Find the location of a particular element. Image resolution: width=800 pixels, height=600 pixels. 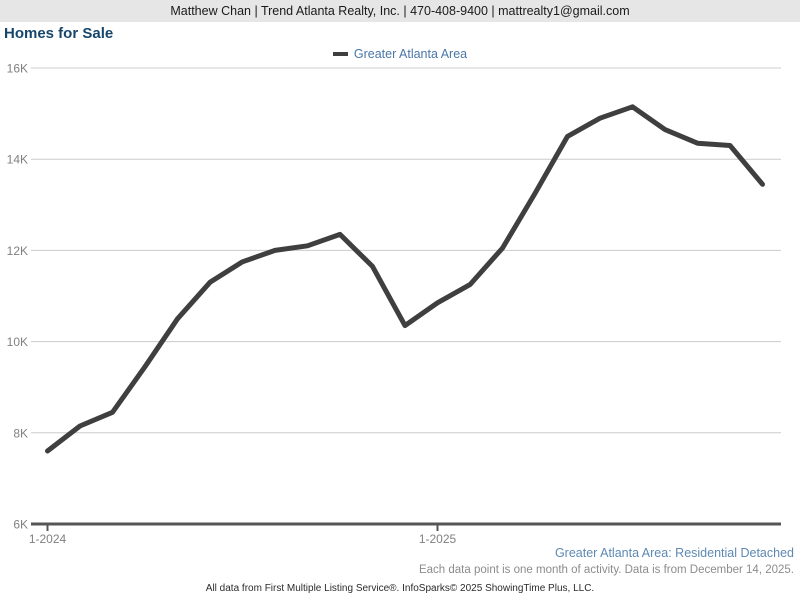

legend-label: Greater Atlanta Area is located at coordinates (410, 54).